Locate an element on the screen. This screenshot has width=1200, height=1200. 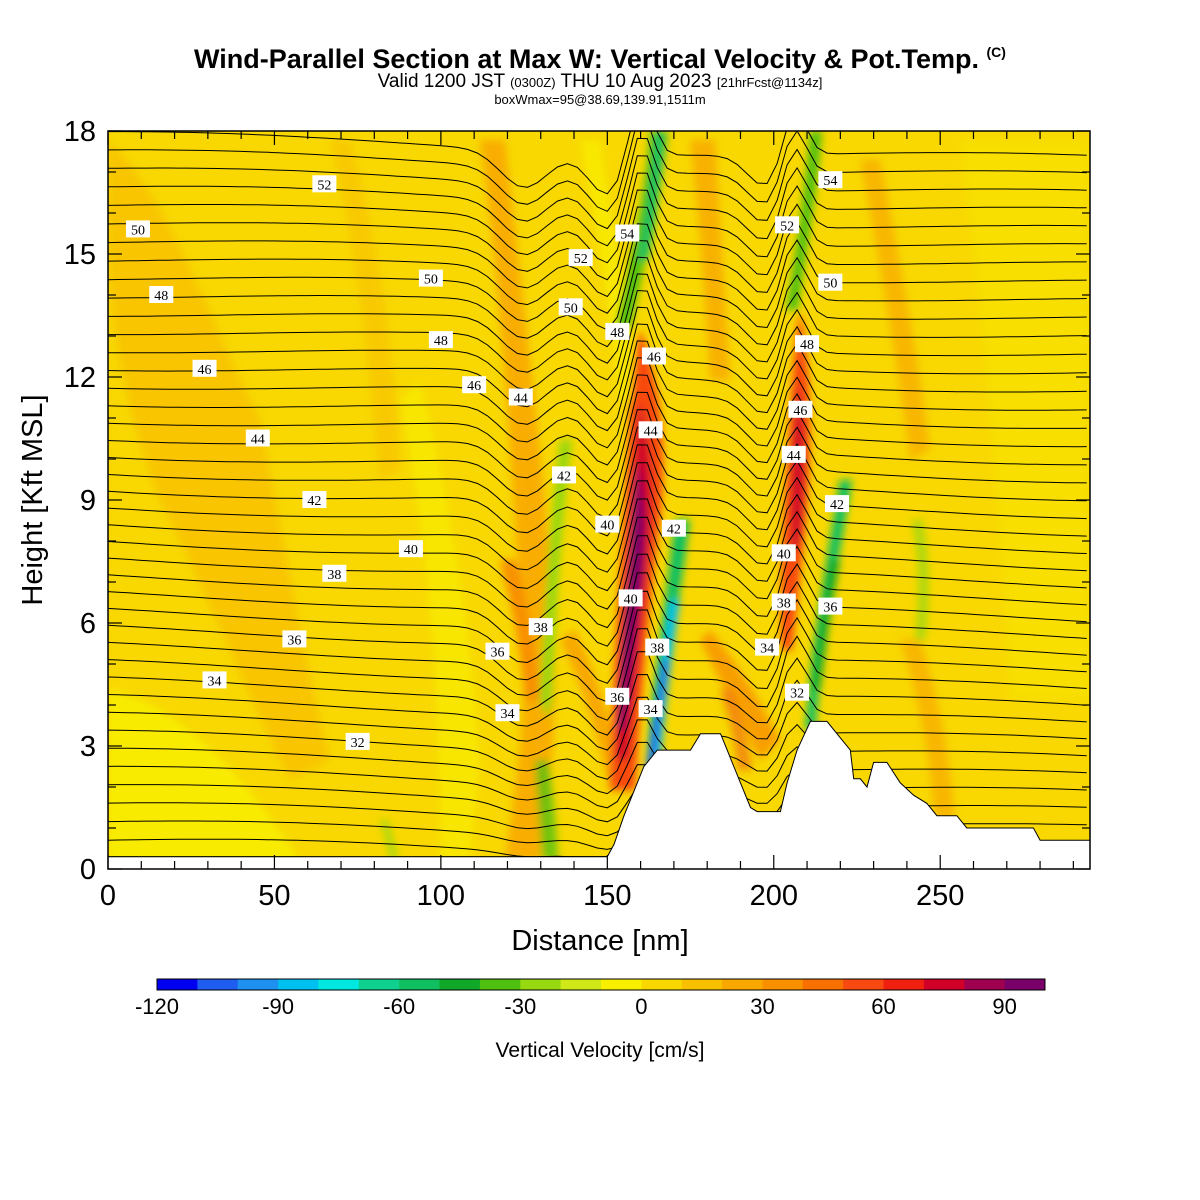
y-tick-label: 9 is located at coordinates (88, 501).